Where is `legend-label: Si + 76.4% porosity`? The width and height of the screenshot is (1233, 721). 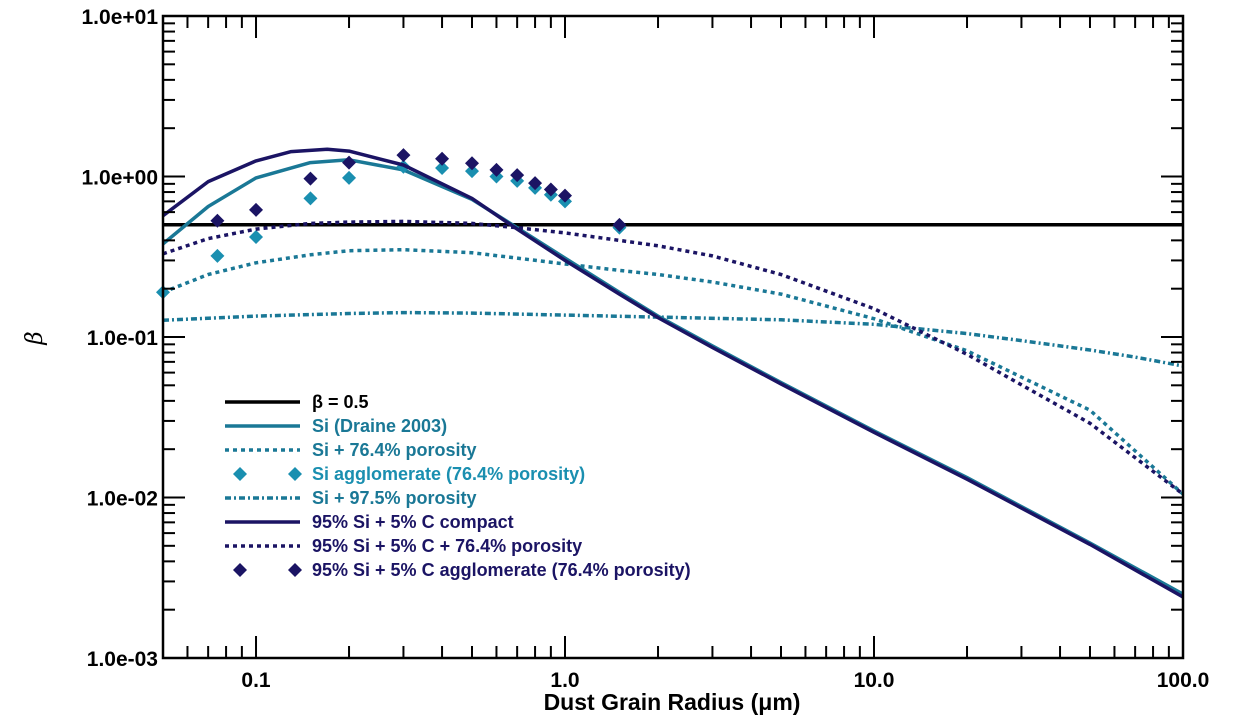 legend-label: Si + 76.4% porosity is located at coordinates (394, 450).